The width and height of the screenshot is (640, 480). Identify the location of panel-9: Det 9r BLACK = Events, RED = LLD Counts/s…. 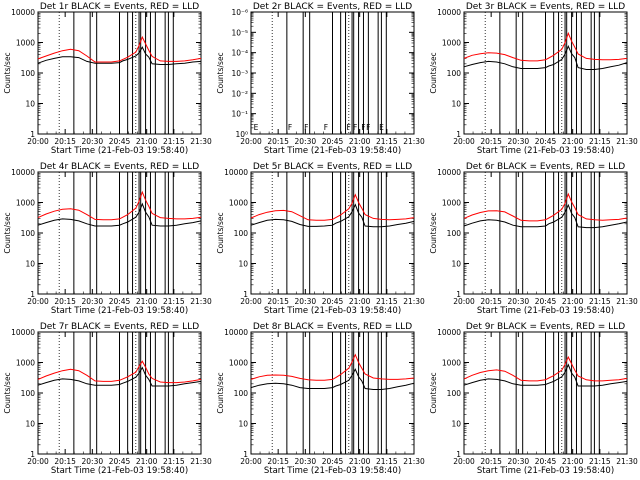
(533, 399).